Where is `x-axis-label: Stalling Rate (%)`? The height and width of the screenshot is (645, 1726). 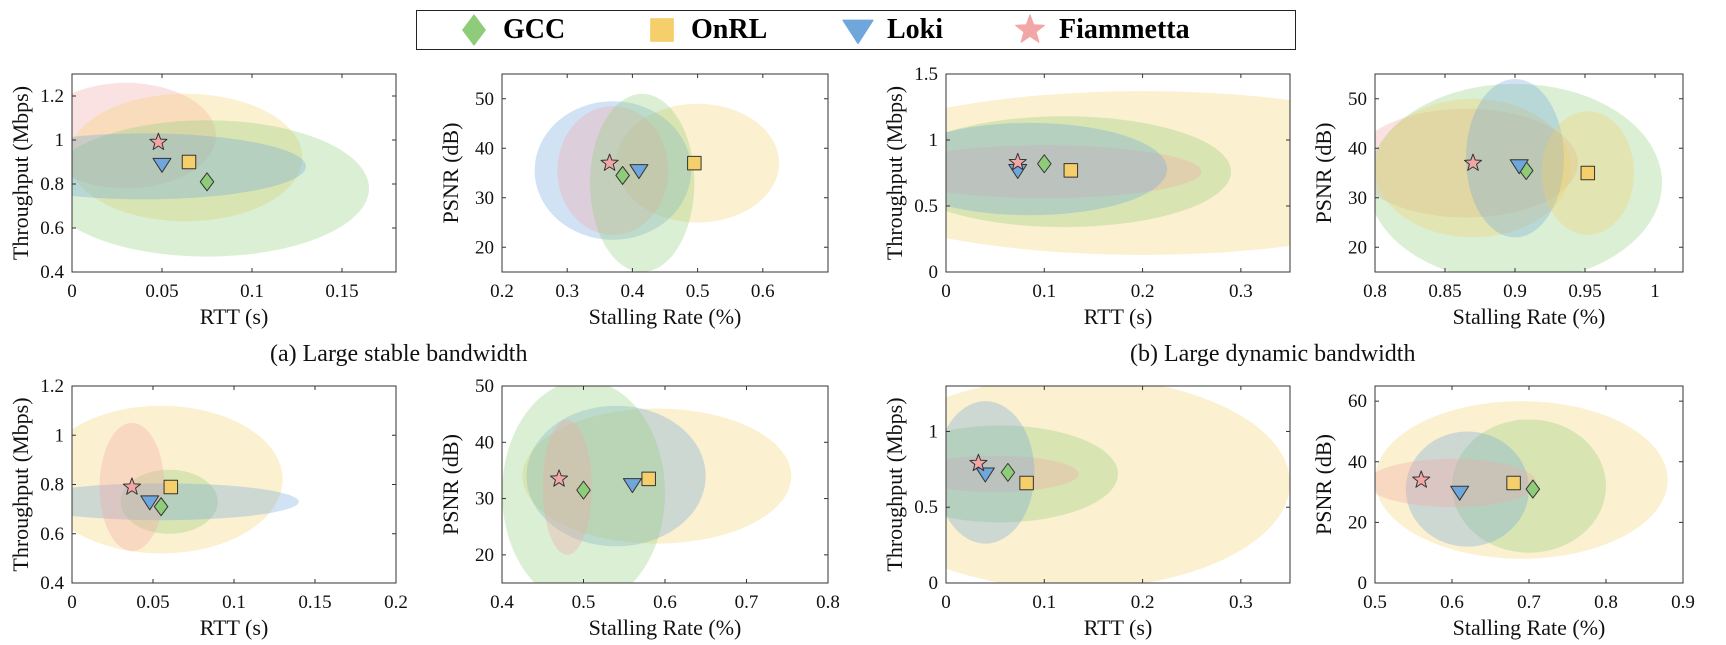 x-axis-label: Stalling Rate (%) is located at coordinates (1529, 316).